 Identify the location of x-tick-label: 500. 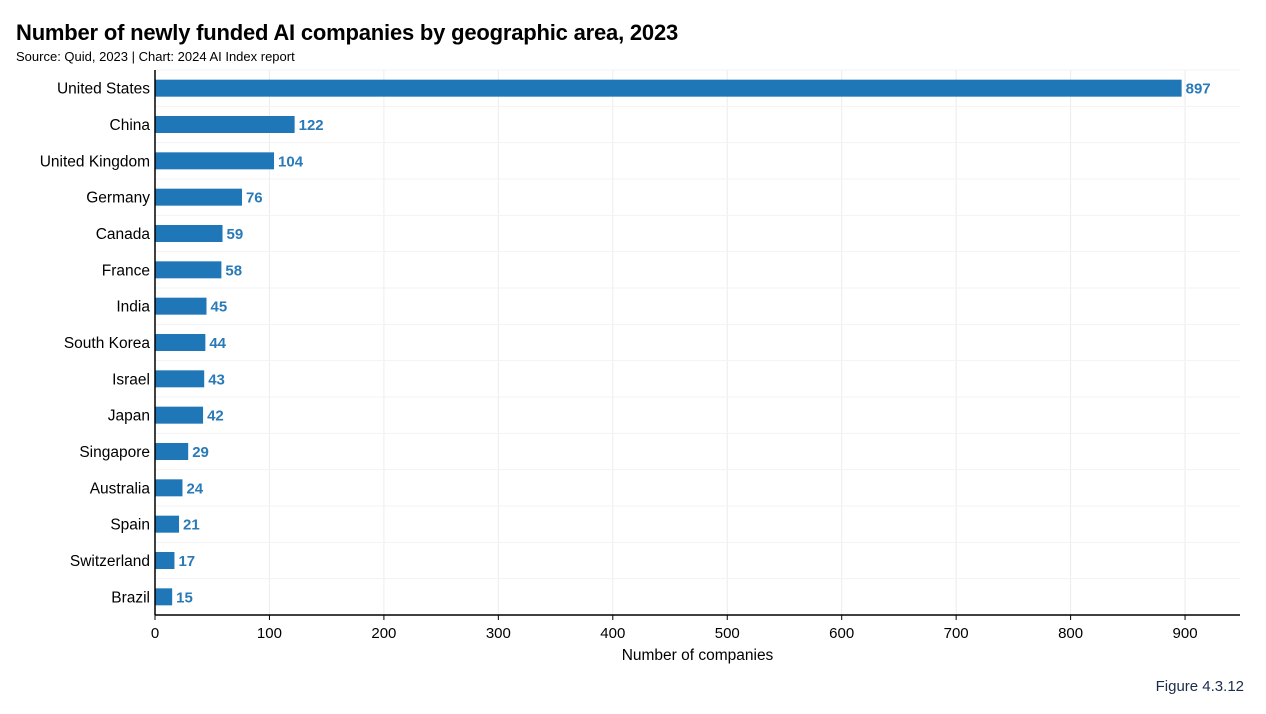
(727, 633).